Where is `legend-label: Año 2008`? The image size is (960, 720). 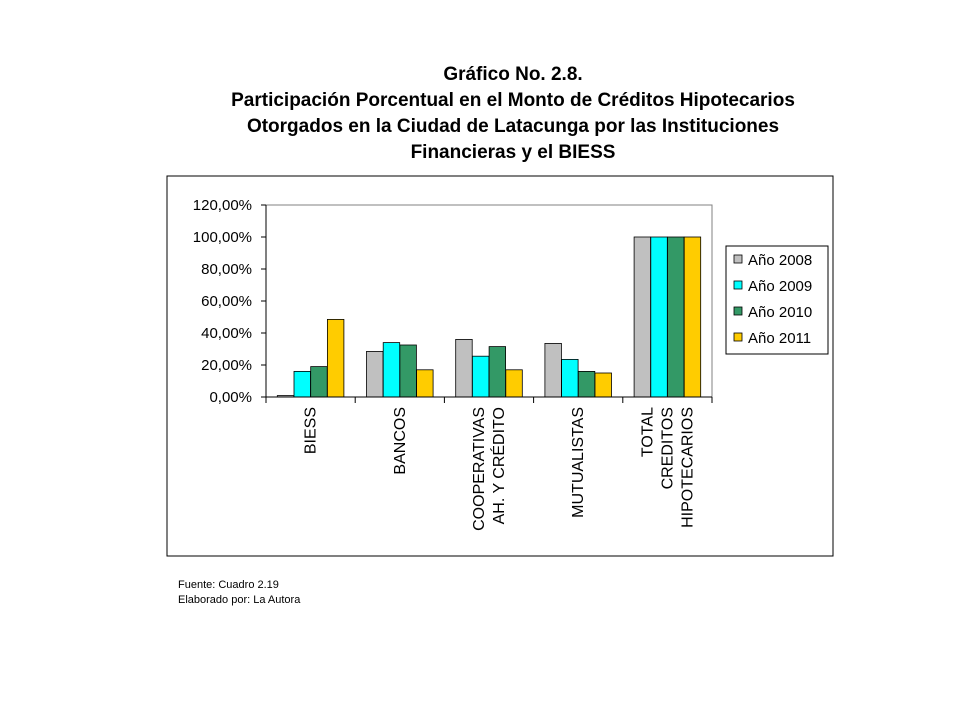 legend-label: Año 2008 is located at coordinates (780, 260).